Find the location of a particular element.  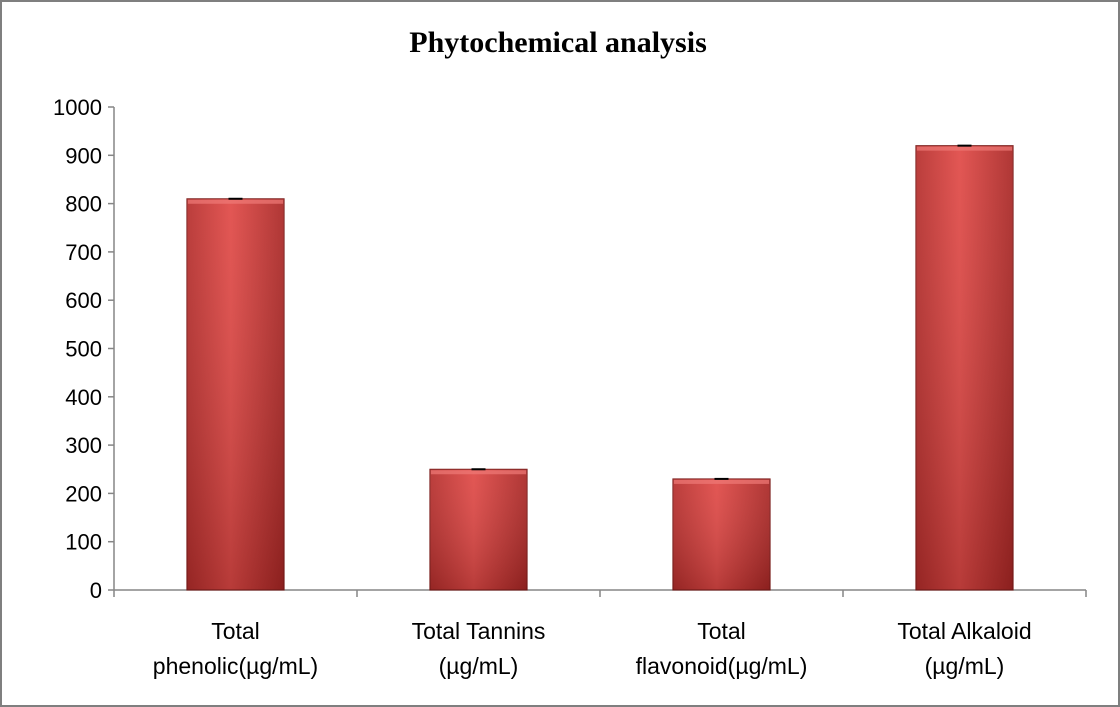

y-tick-label: 1000 is located at coordinates (77, 107).